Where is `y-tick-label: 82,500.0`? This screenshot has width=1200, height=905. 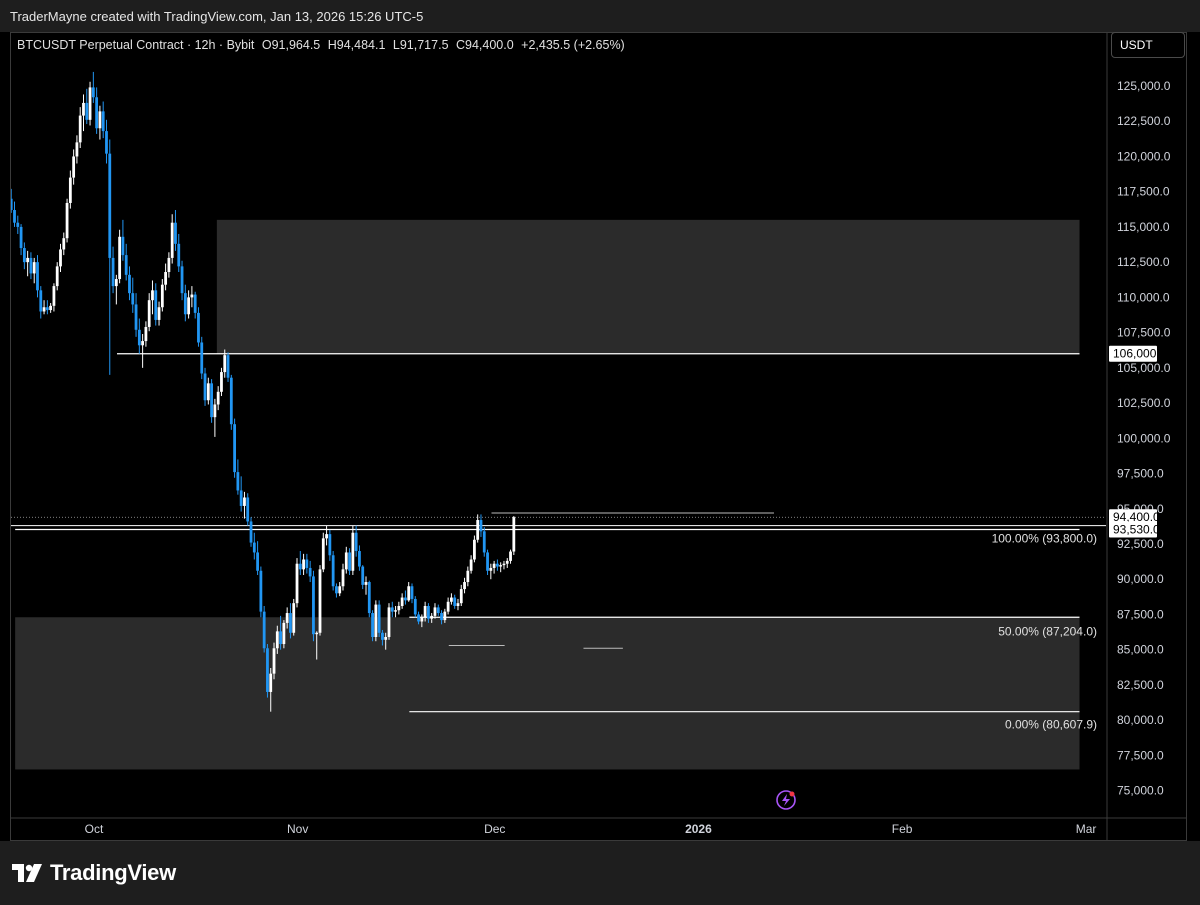 y-tick-label: 82,500.0 is located at coordinates (1140, 685).